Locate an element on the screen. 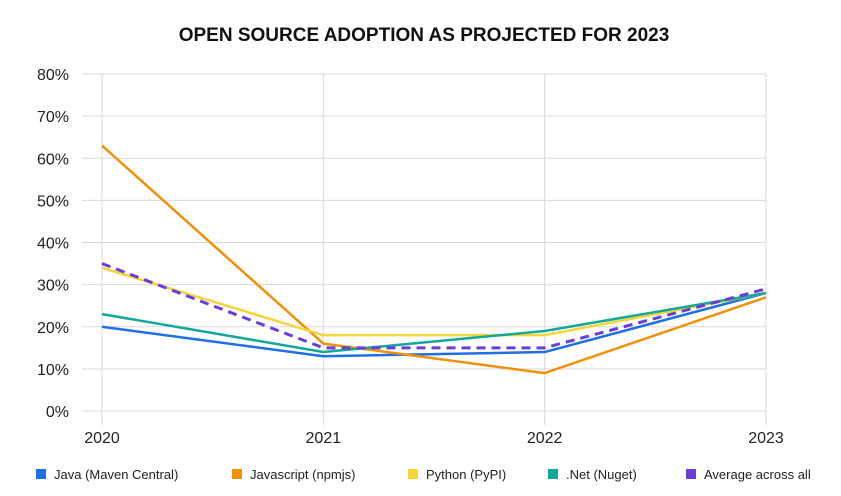  y-axis-ticks: 0% 10% 20% 30% 40% 50% 60% 70% 80% is located at coordinates (53, 244).